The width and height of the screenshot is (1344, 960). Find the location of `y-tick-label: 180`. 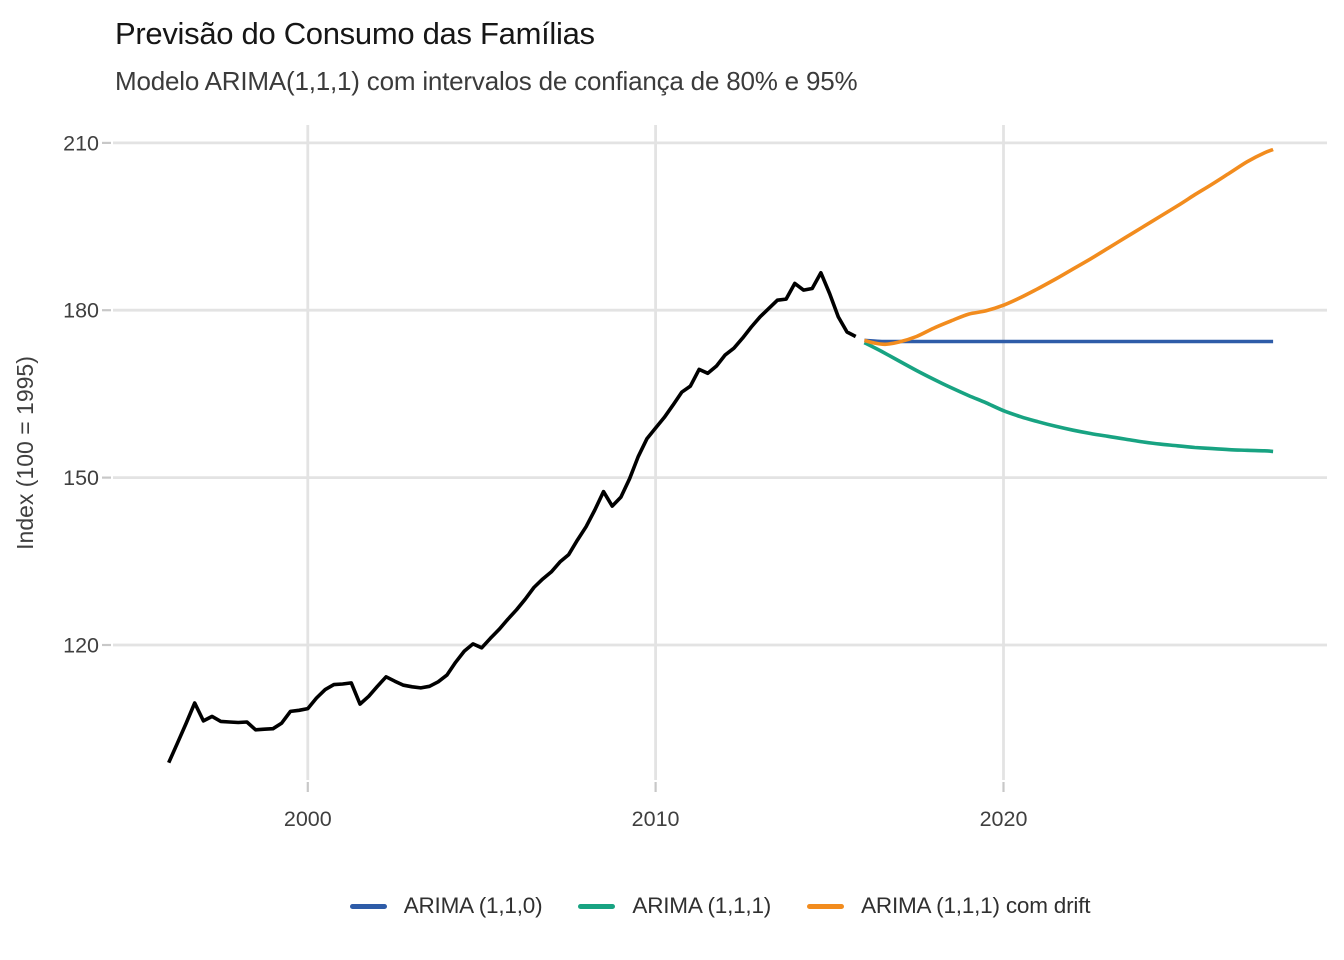

y-tick-label: 180 is located at coordinates (81, 311).